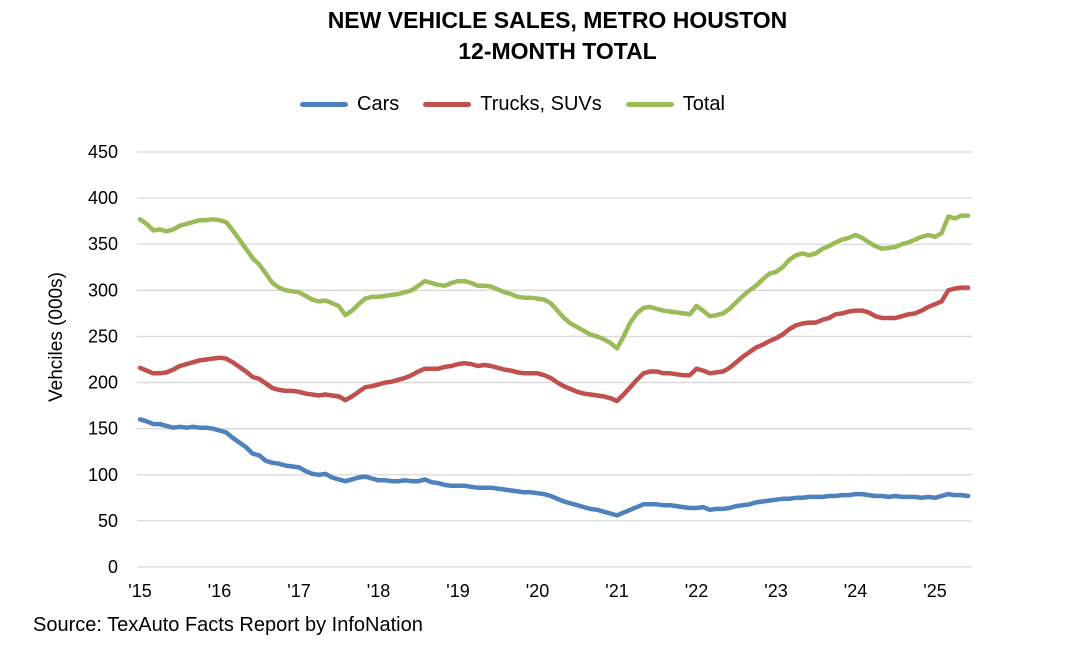 The image size is (1075, 650). I want to click on y-tick-label: 300, so click(103, 290).